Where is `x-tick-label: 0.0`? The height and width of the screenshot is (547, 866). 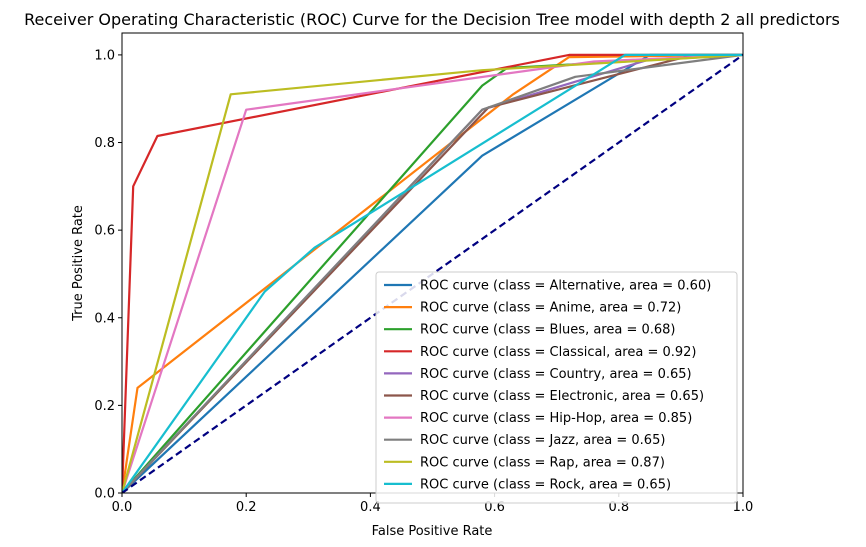 x-tick-label: 0.0 is located at coordinates (122, 507).